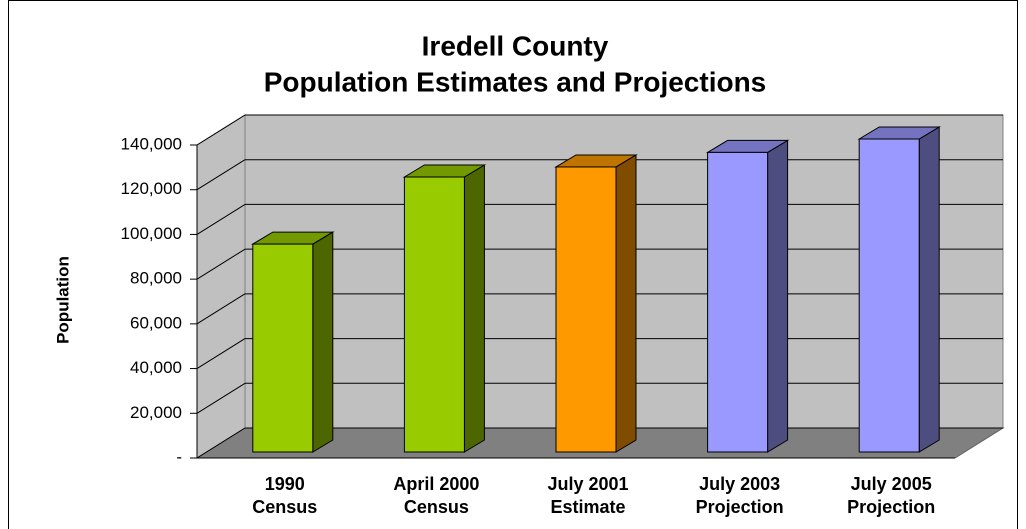 The width and height of the screenshot is (1026, 529). What do you see at coordinates (179, 456) in the screenshot?
I see `y-tick-label: -` at bounding box center [179, 456].